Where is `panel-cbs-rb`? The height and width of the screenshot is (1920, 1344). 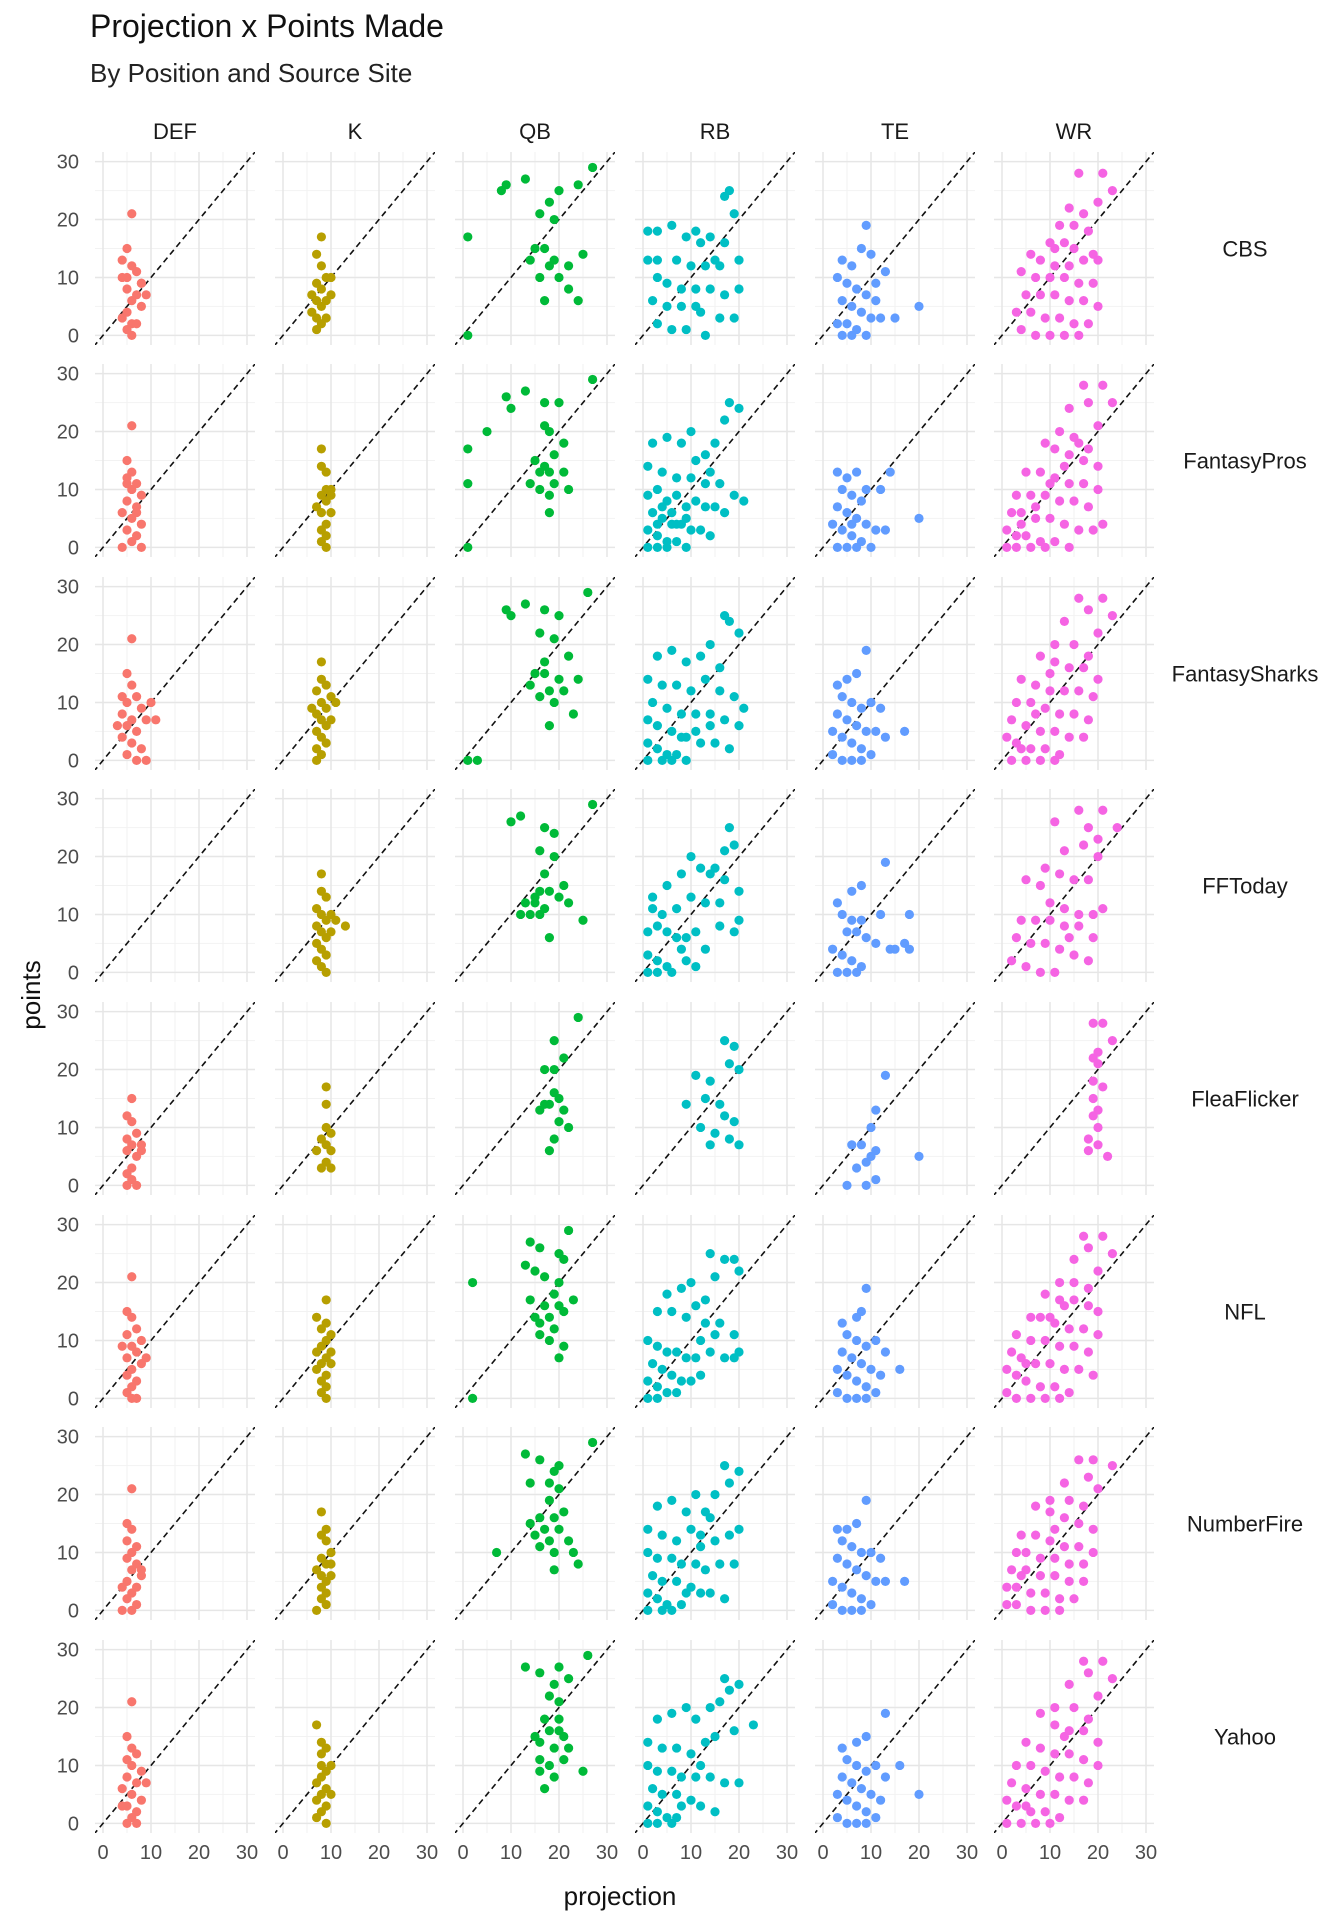 panel-cbs-rb is located at coordinates (715, 248).